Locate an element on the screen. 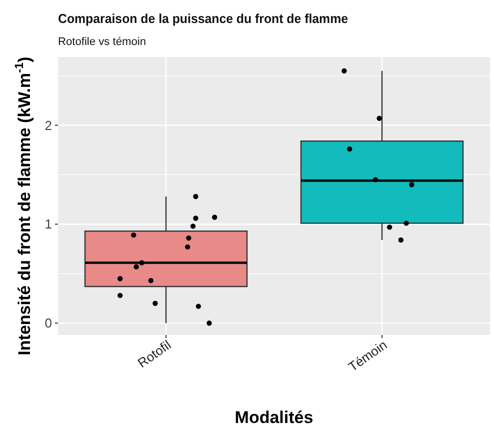  x-axis-title: Modalités is located at coordinates (274, 417).